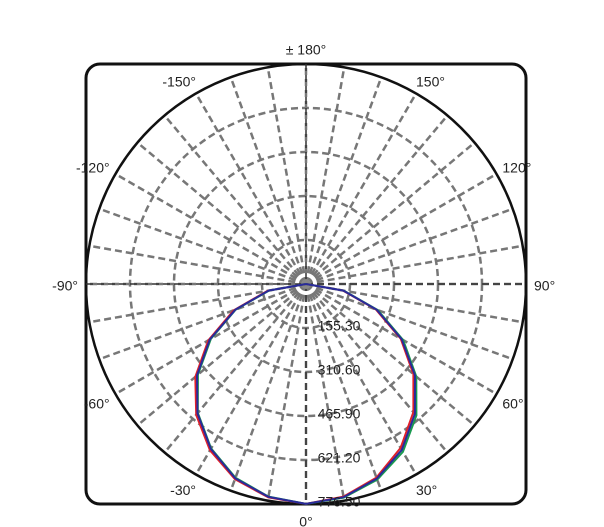 The image size is (604, 527). What do you see at coordinates (339, 502) in the screenshot?
I see `r-tick-label: 776.50` at bounding box center [339, 502].